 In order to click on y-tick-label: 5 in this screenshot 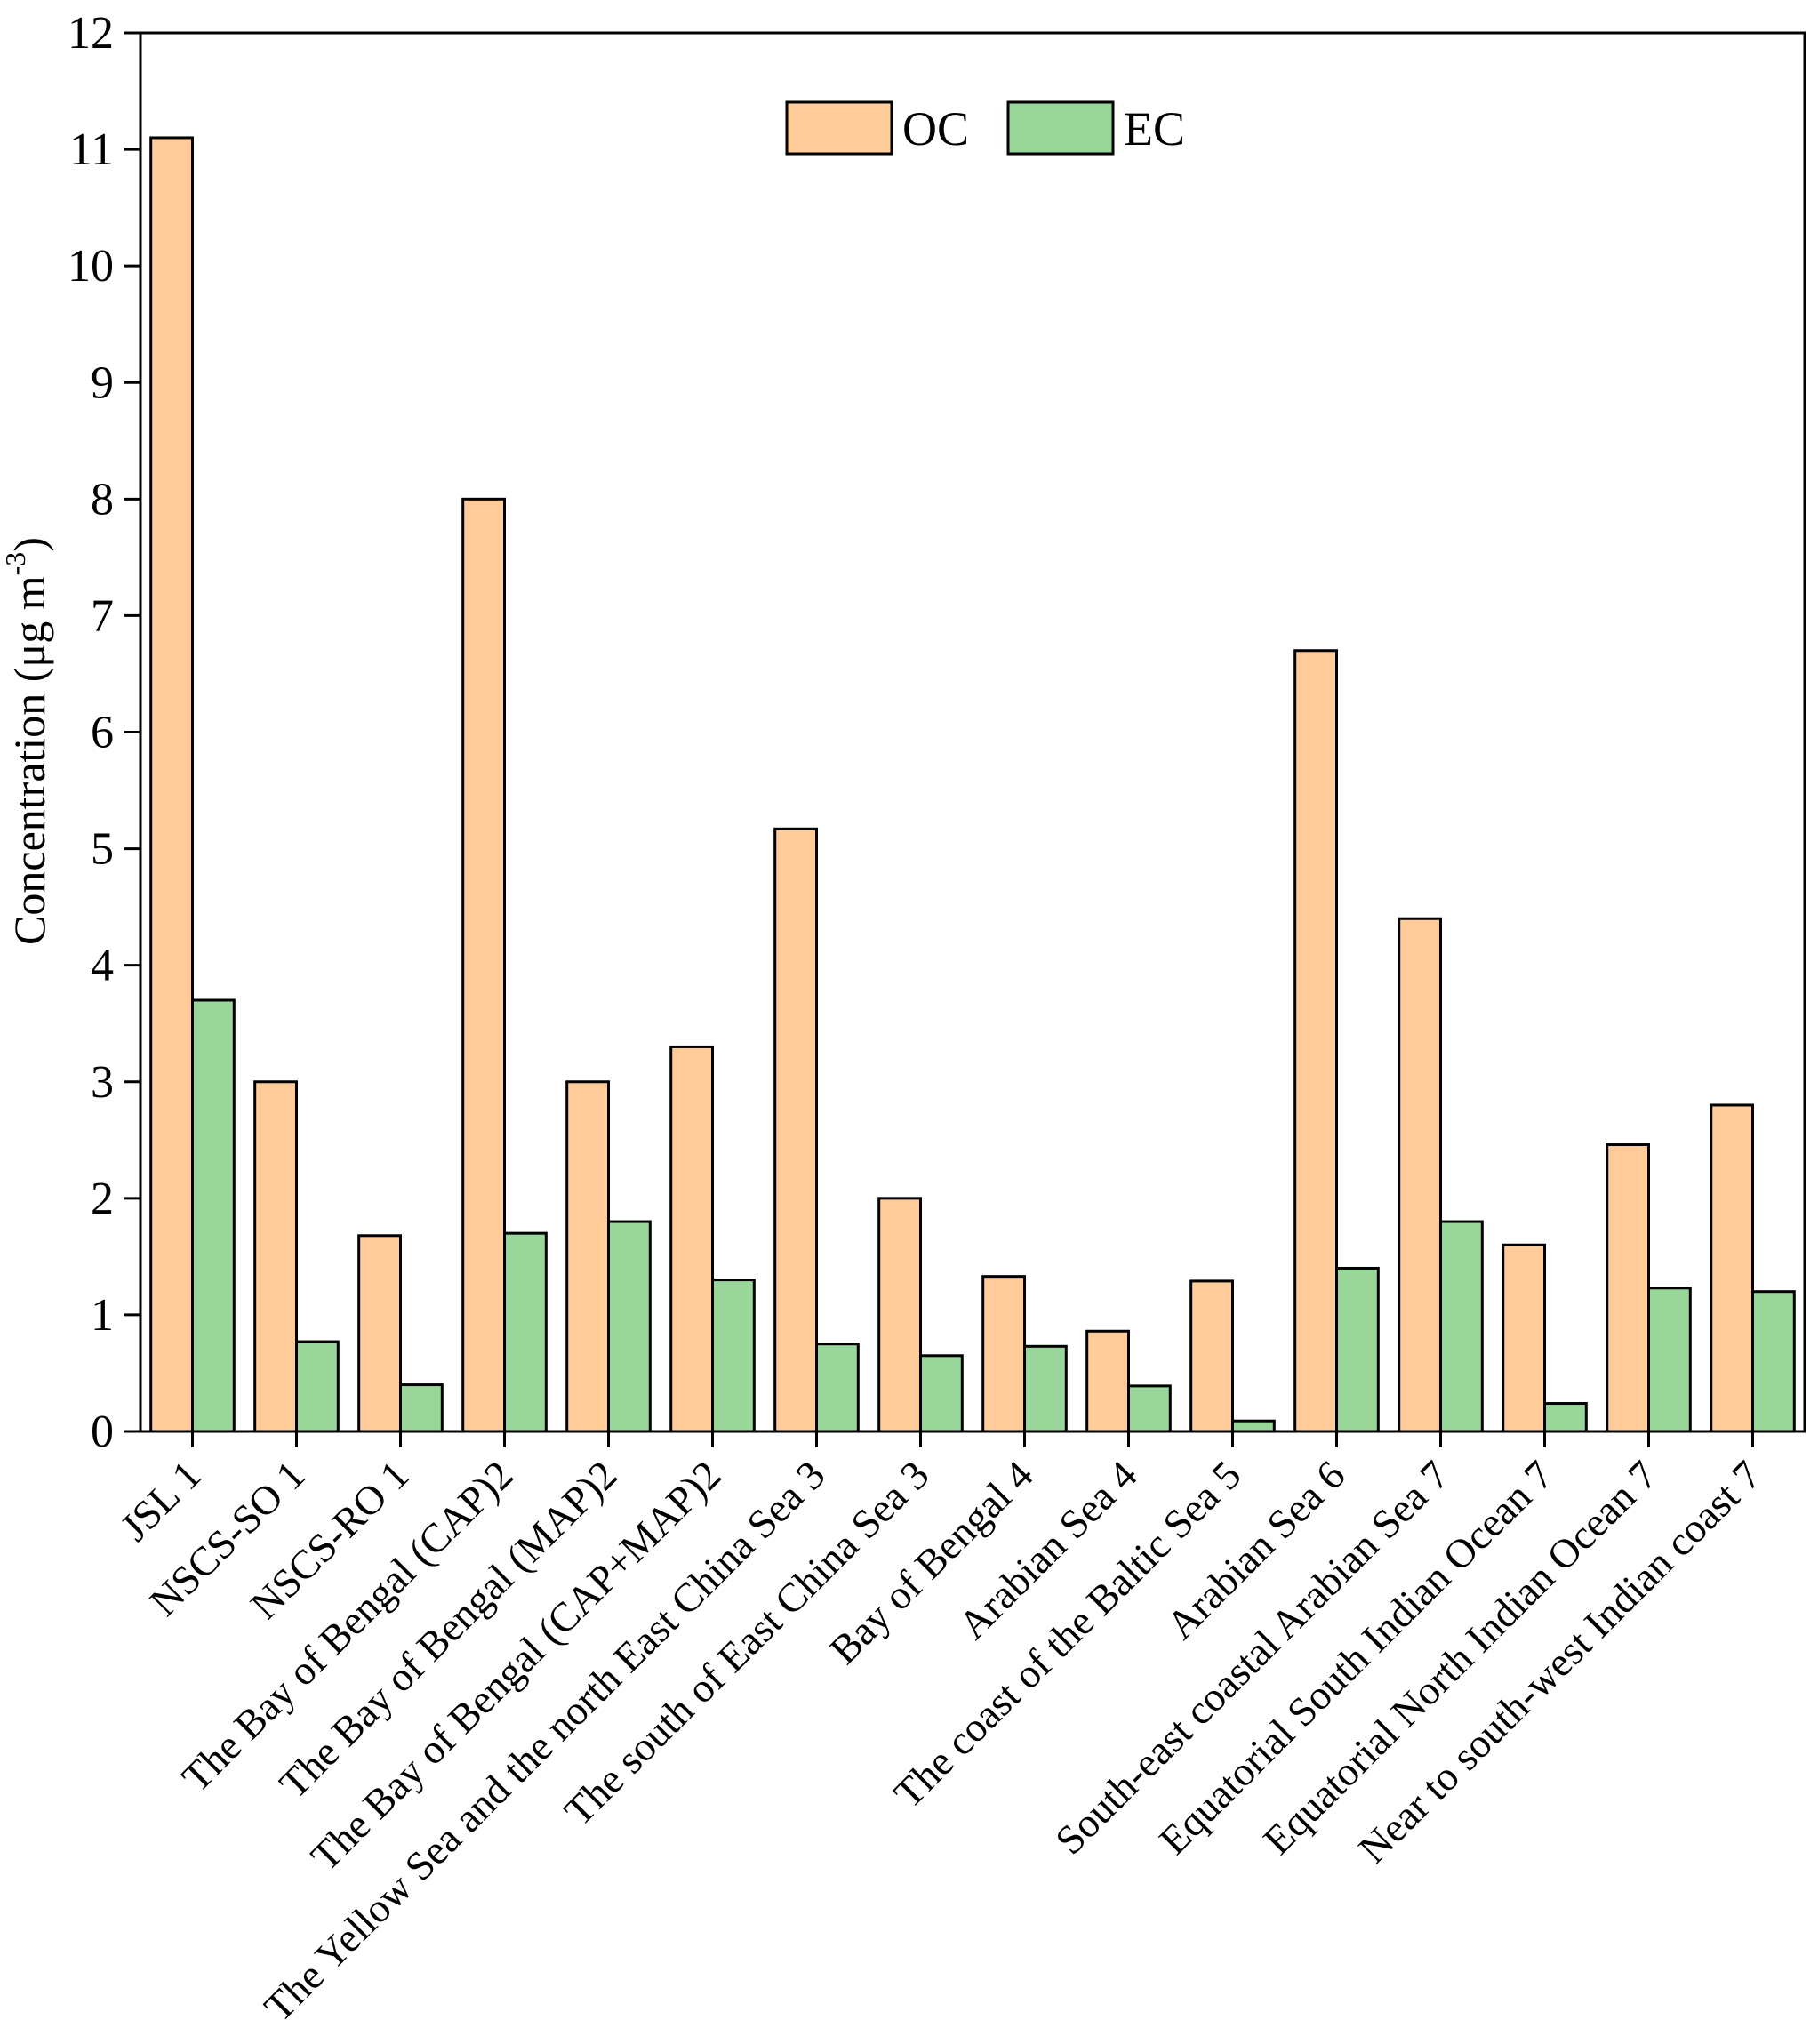, I will do `click(103, 849)`.